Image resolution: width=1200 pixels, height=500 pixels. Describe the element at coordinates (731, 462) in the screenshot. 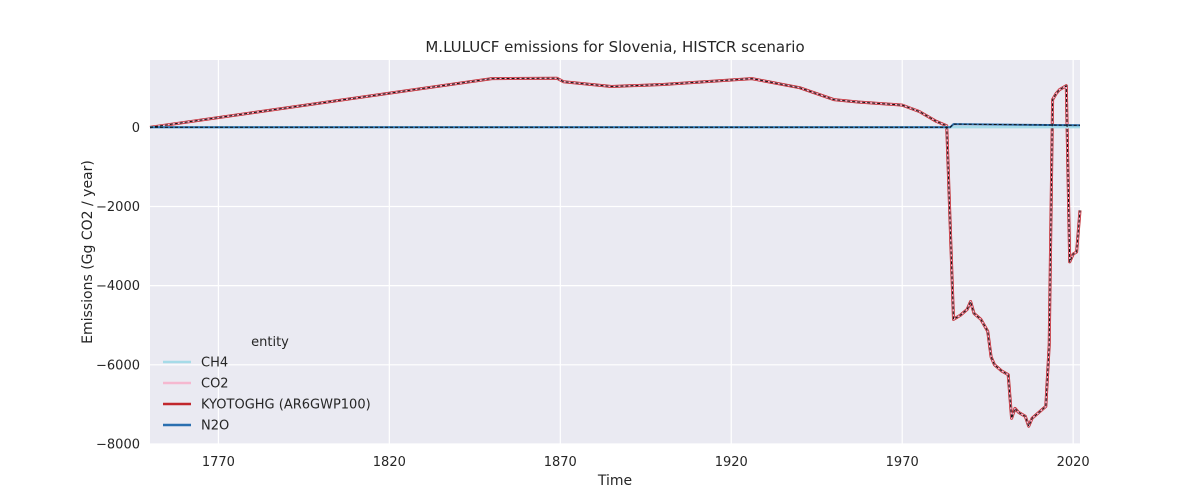

I see `x-tick-label: 1920` at that location.